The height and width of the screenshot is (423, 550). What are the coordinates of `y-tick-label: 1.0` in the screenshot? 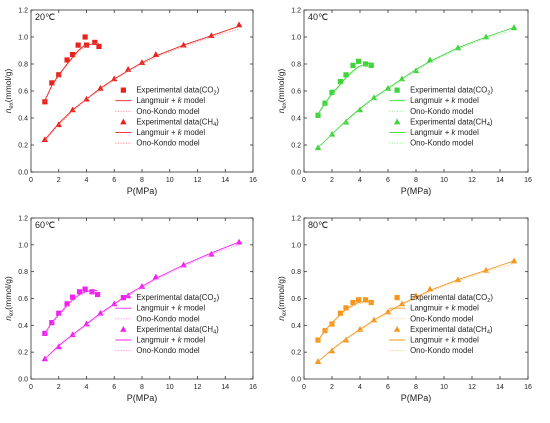 It's located at (23, 38).